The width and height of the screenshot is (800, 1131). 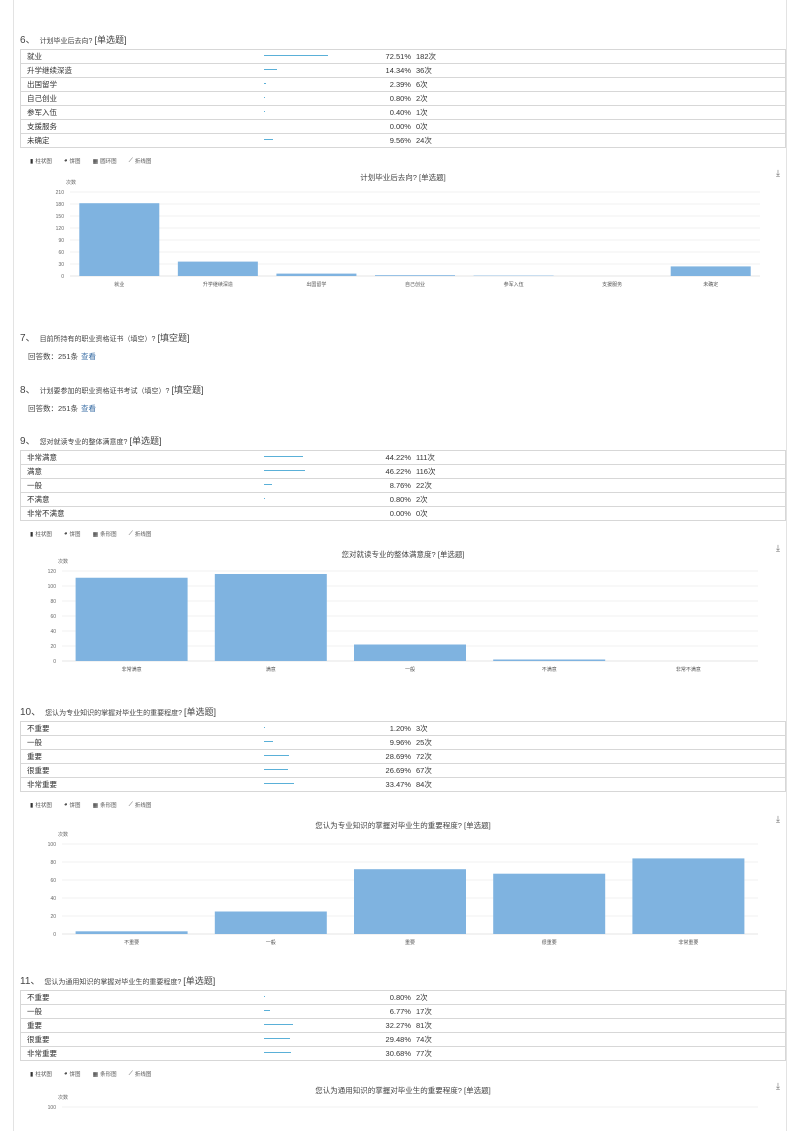 What do you see at coordinates (63, 1097) in the screenshot?
I see `y-axis-label: 次数` at bounding box center [63, 1097].